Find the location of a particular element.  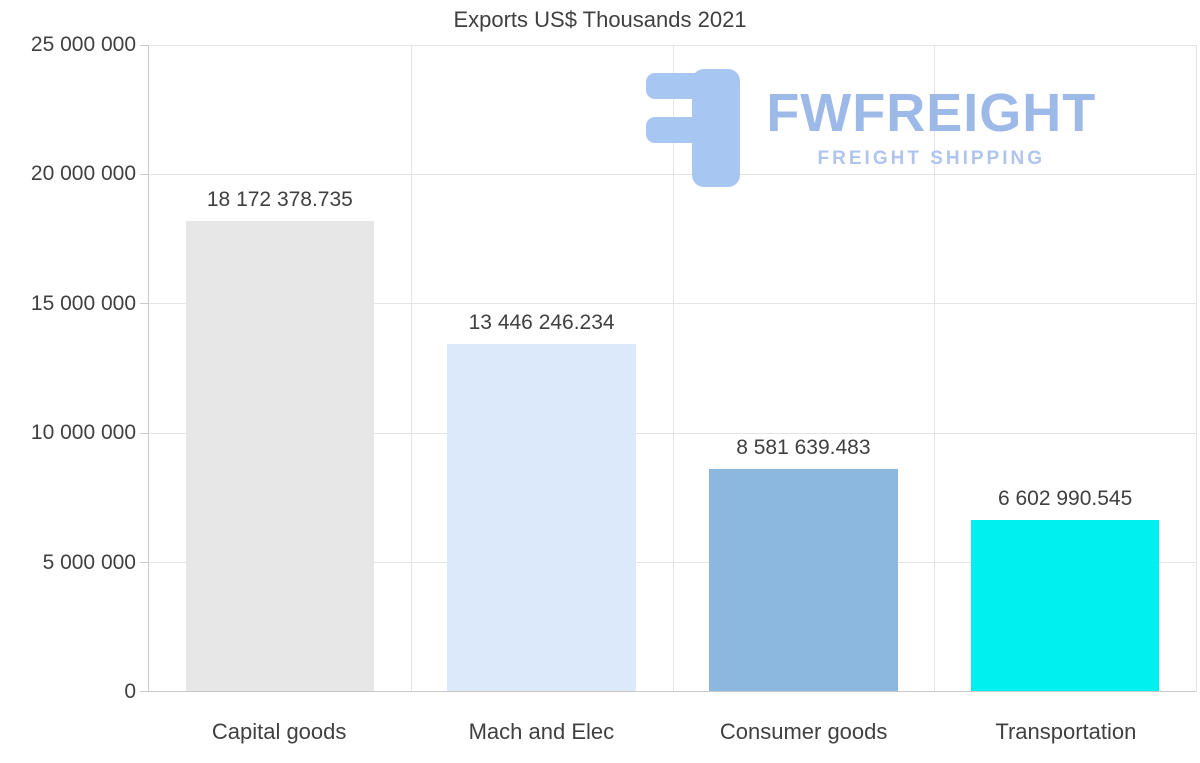

y-tick-label: 0 is located at coordinates (130, 691).